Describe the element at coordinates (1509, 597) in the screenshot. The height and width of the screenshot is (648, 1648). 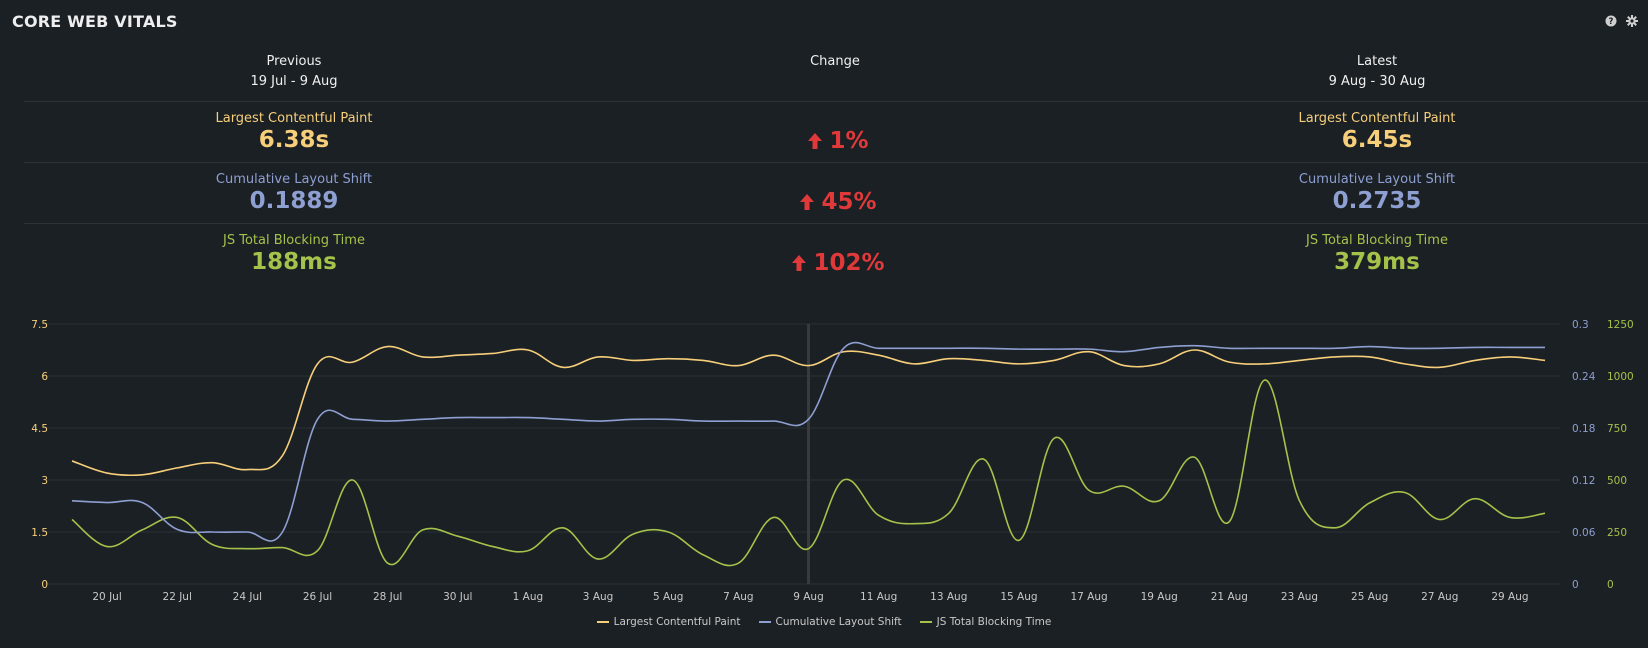
I see `x-tick-label: 29 Aug` at that location.